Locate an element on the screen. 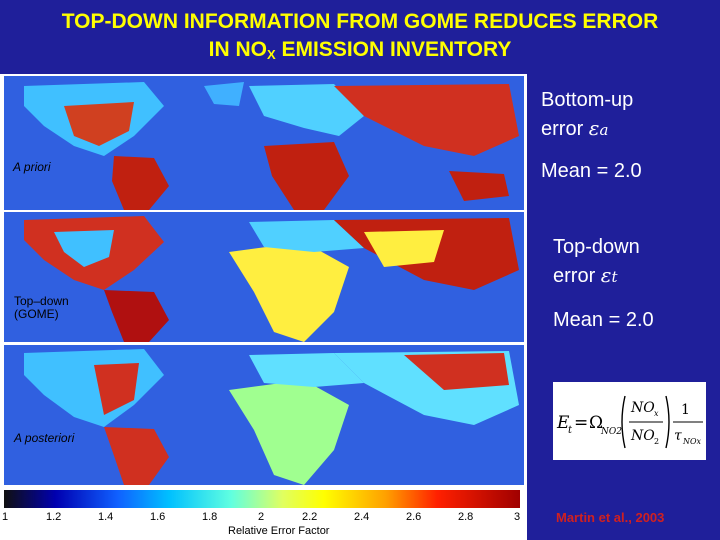 The image size is (720, 540). colorbar-tick: 1.2 is located at coordinates (54, 517).